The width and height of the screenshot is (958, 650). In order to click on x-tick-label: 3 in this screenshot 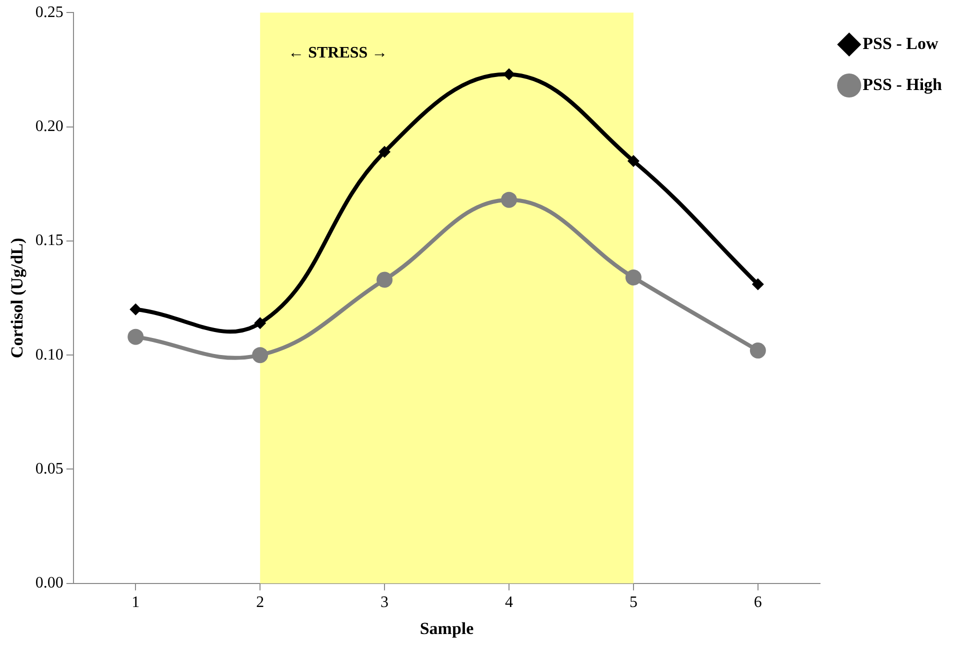, I will do `click(384, 603)`.